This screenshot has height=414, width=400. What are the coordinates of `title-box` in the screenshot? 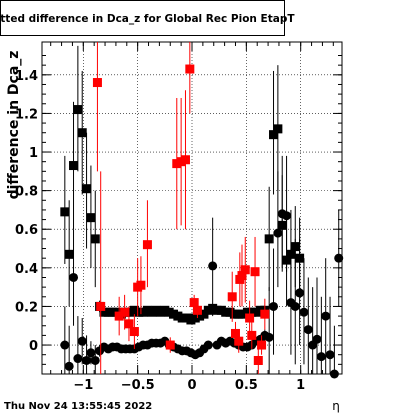 It's located at (142, 18).